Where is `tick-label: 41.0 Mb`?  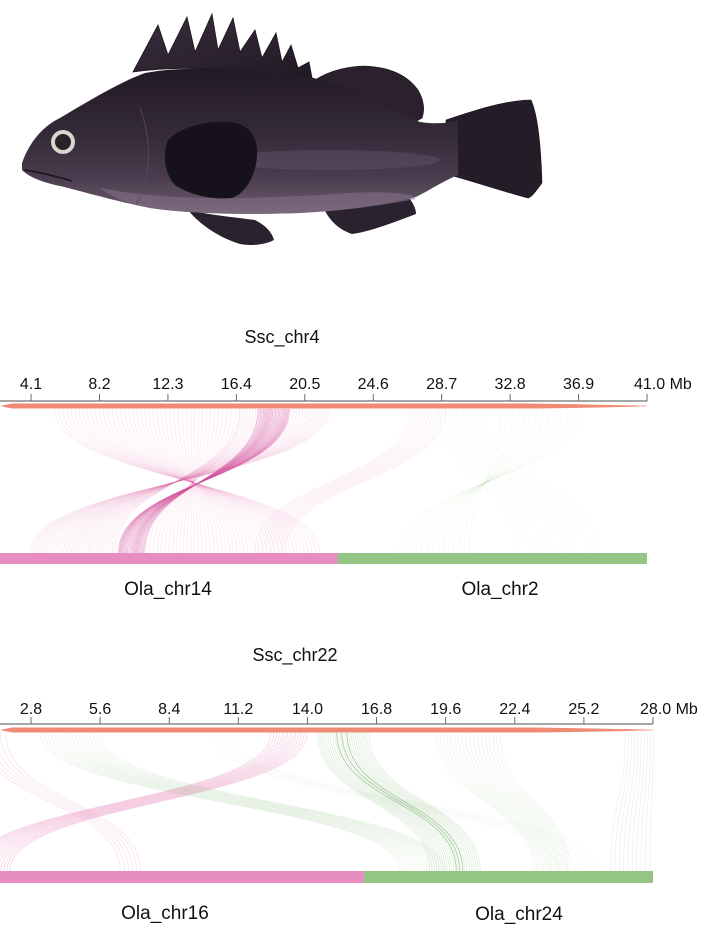 tick-label: 41.0 Mb is located at coordinates (663, 384).